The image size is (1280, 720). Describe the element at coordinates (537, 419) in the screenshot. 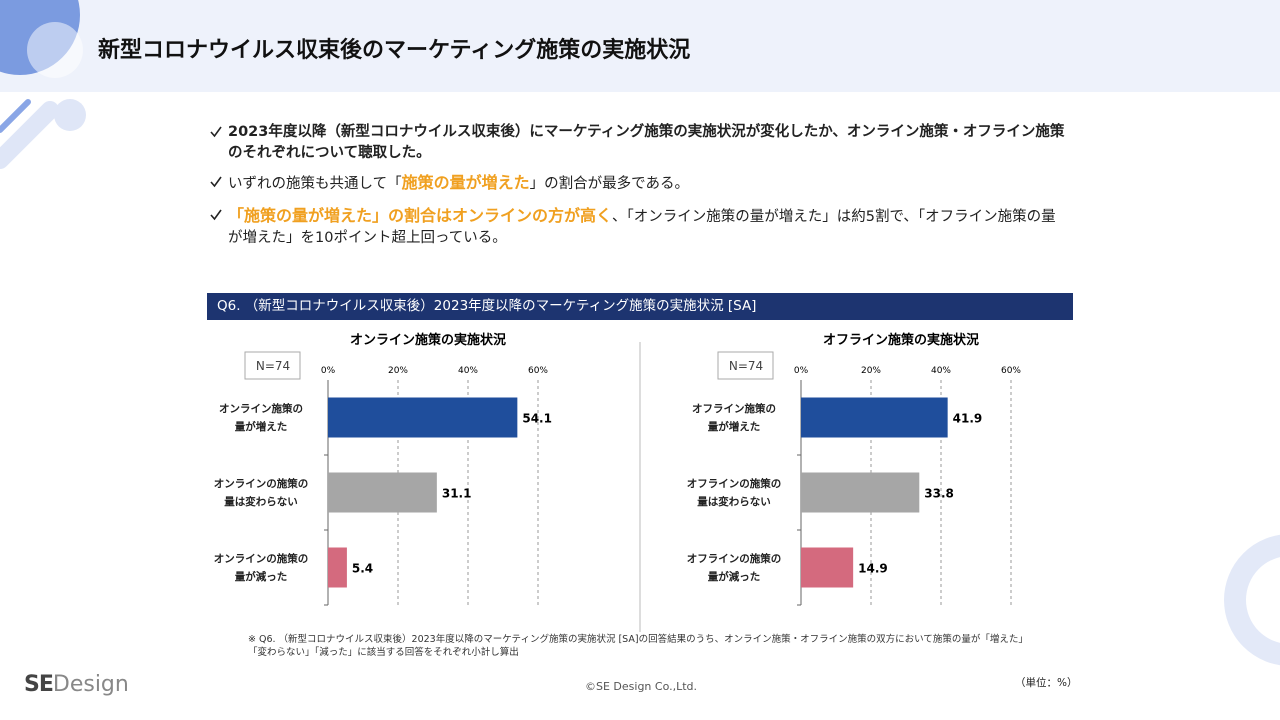

I see `data-label: 54.1` at that location.